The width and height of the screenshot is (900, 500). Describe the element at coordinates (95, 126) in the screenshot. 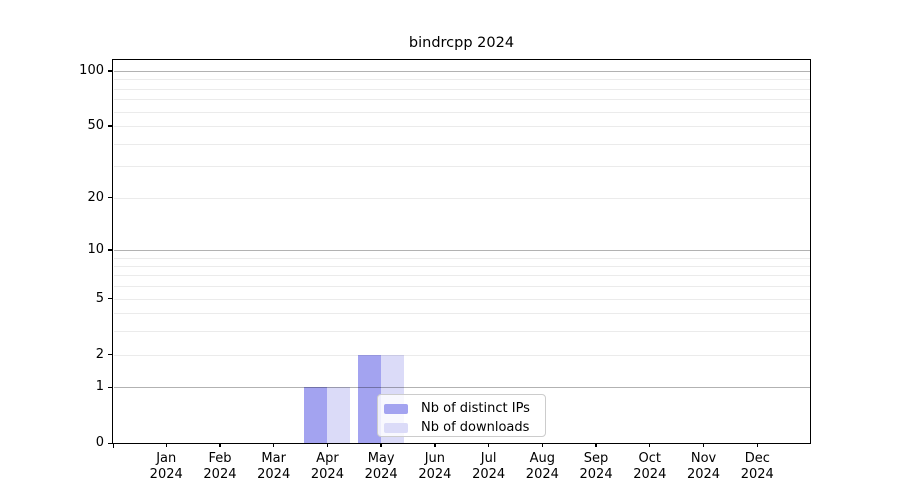

I see `y-tick-label-50: 50` at that location.